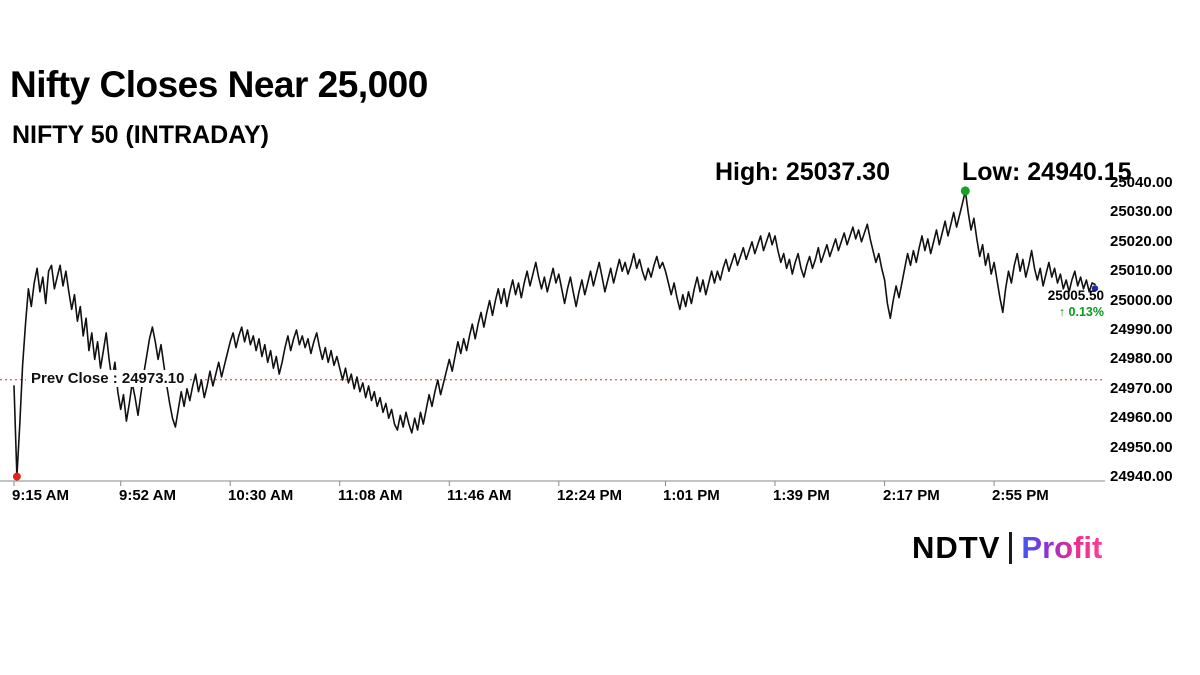  Describe the element at coordinates (1141, 182) in the screenshot. I see `y-tick-label: 25040.00` at that location.